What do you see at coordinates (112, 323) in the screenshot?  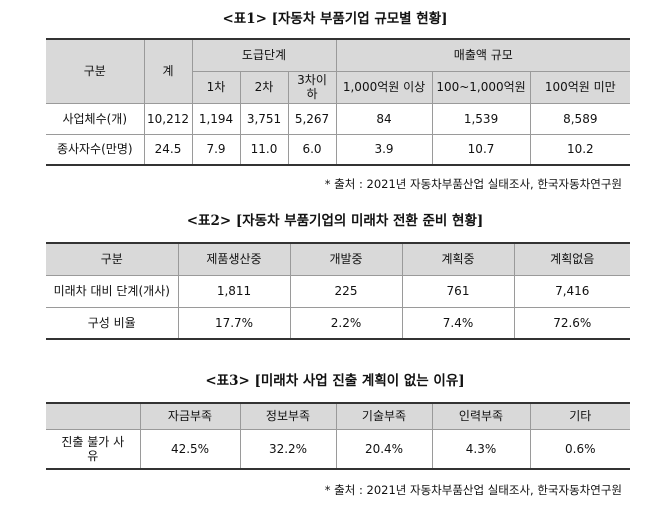 I see `table2-row-label: 구성 비율` at bounding box center [112, 323].